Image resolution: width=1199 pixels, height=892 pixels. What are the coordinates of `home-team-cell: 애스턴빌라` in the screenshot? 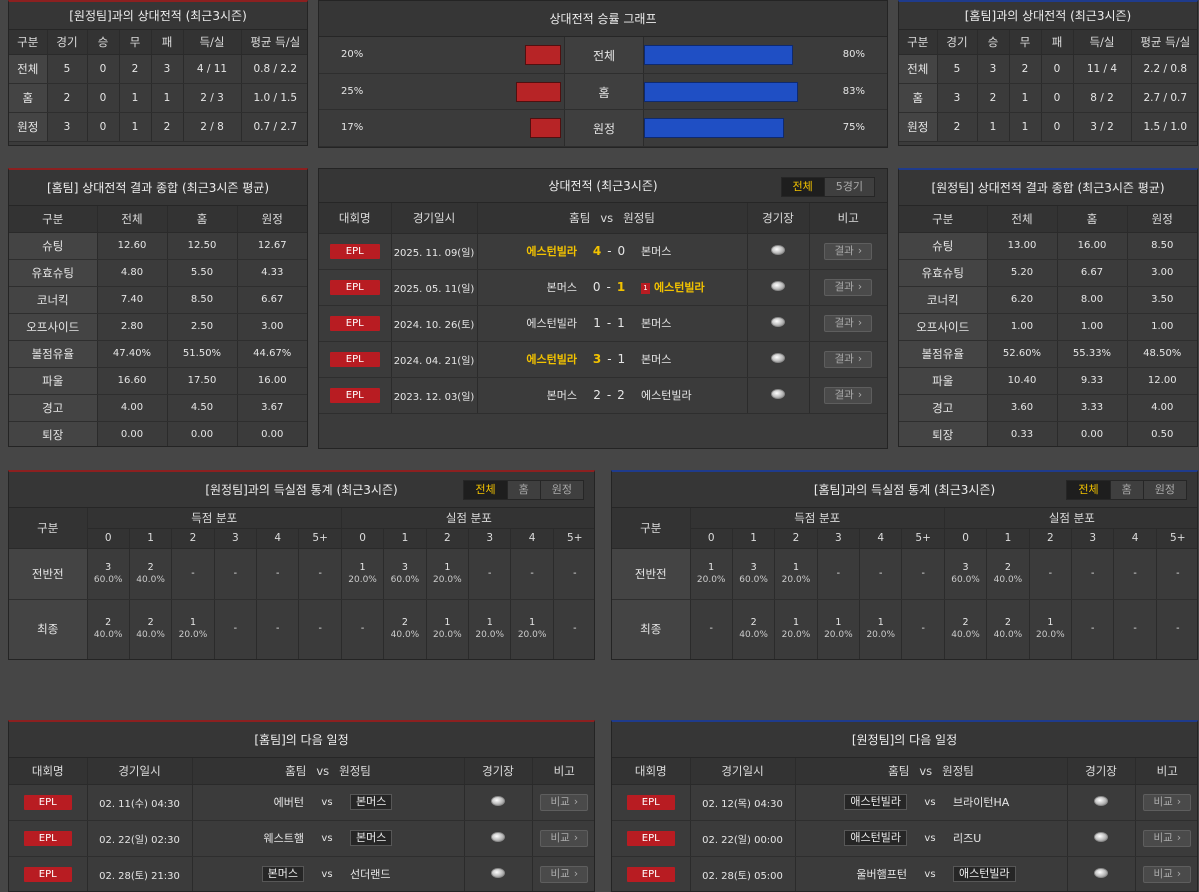 It's located at (854, 802).